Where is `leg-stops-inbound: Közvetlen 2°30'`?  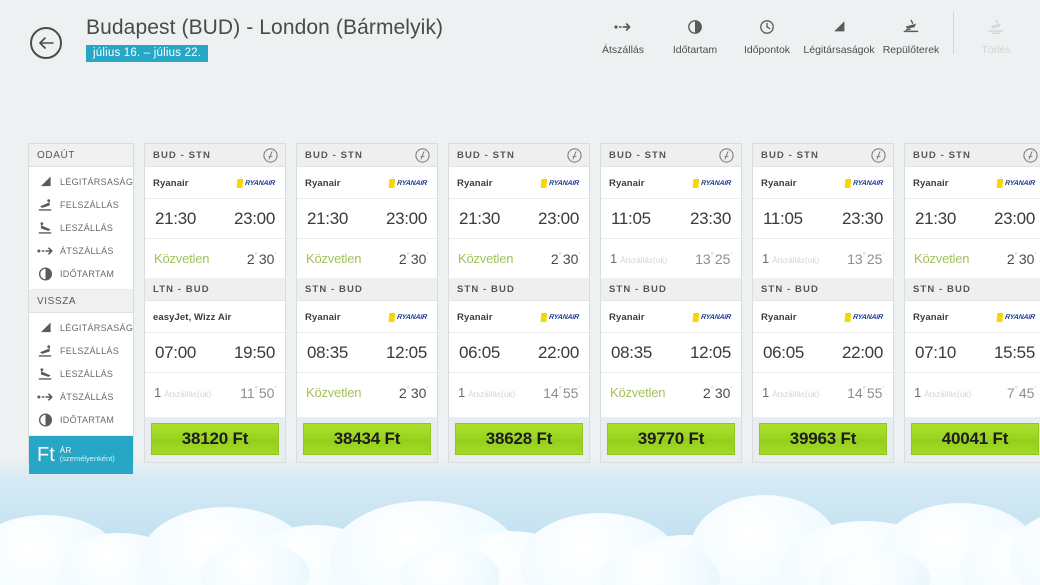 leg-stops-inbound: Közvetlen 2°30' is located at coordinates (367, 392).